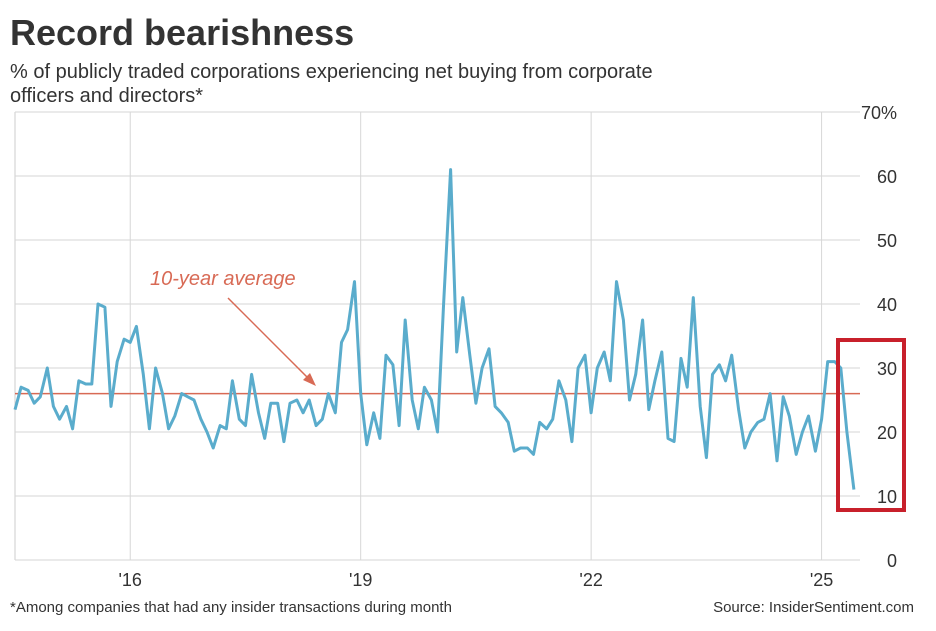 The height and width of the screenshot is (631, 936). What do you see at coordinates (106, 96) in the screenshot?
I see `subtitle: officers and directors*` at bounding box center [106, 96].